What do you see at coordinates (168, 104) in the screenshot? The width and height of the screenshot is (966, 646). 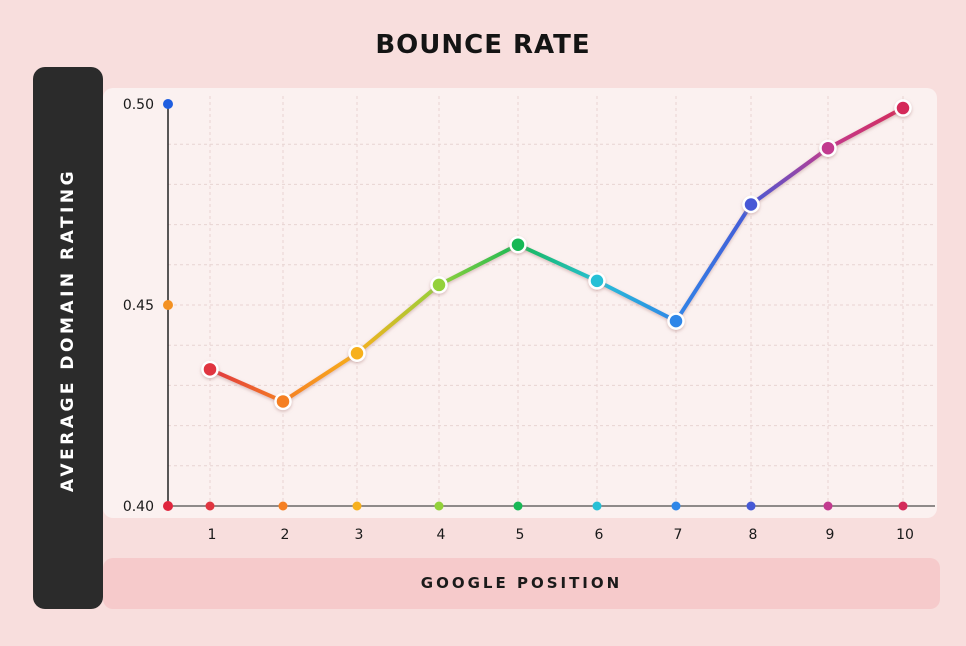 I see `y-axis-marker-0.50` at bounding box center [168, 104].